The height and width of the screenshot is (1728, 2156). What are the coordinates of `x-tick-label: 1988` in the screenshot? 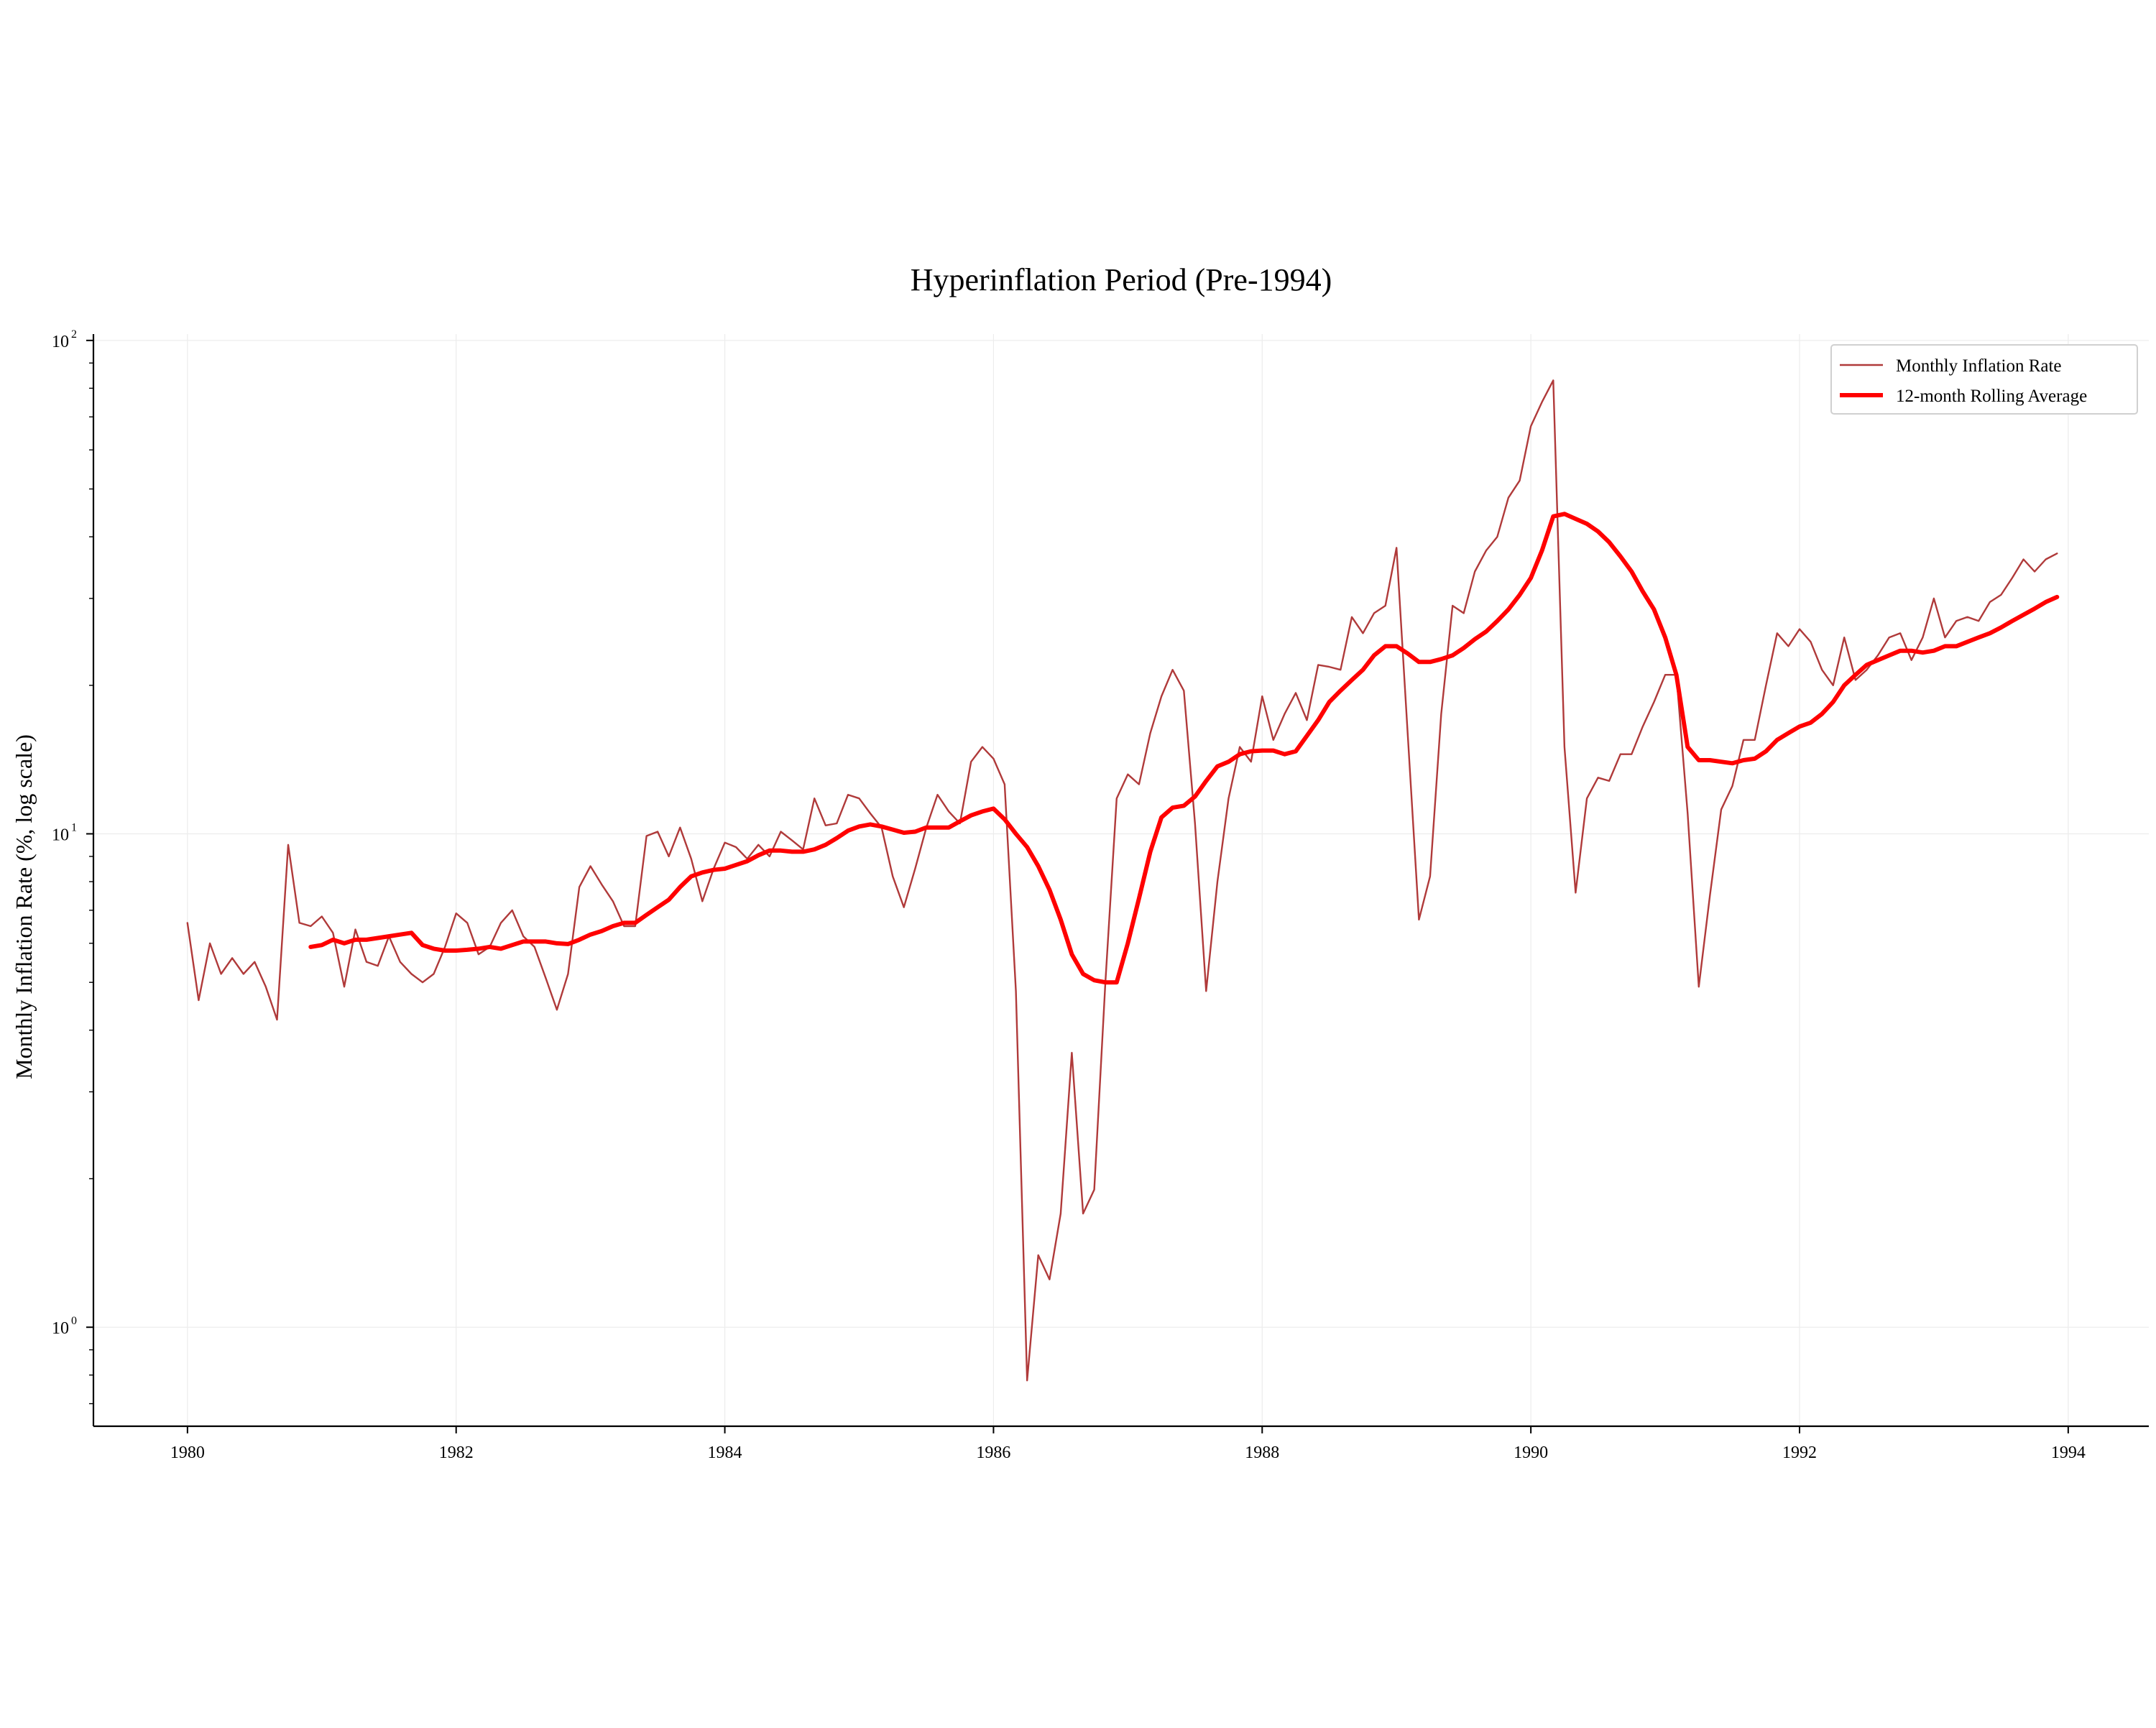 It's located at (1262, 1453).